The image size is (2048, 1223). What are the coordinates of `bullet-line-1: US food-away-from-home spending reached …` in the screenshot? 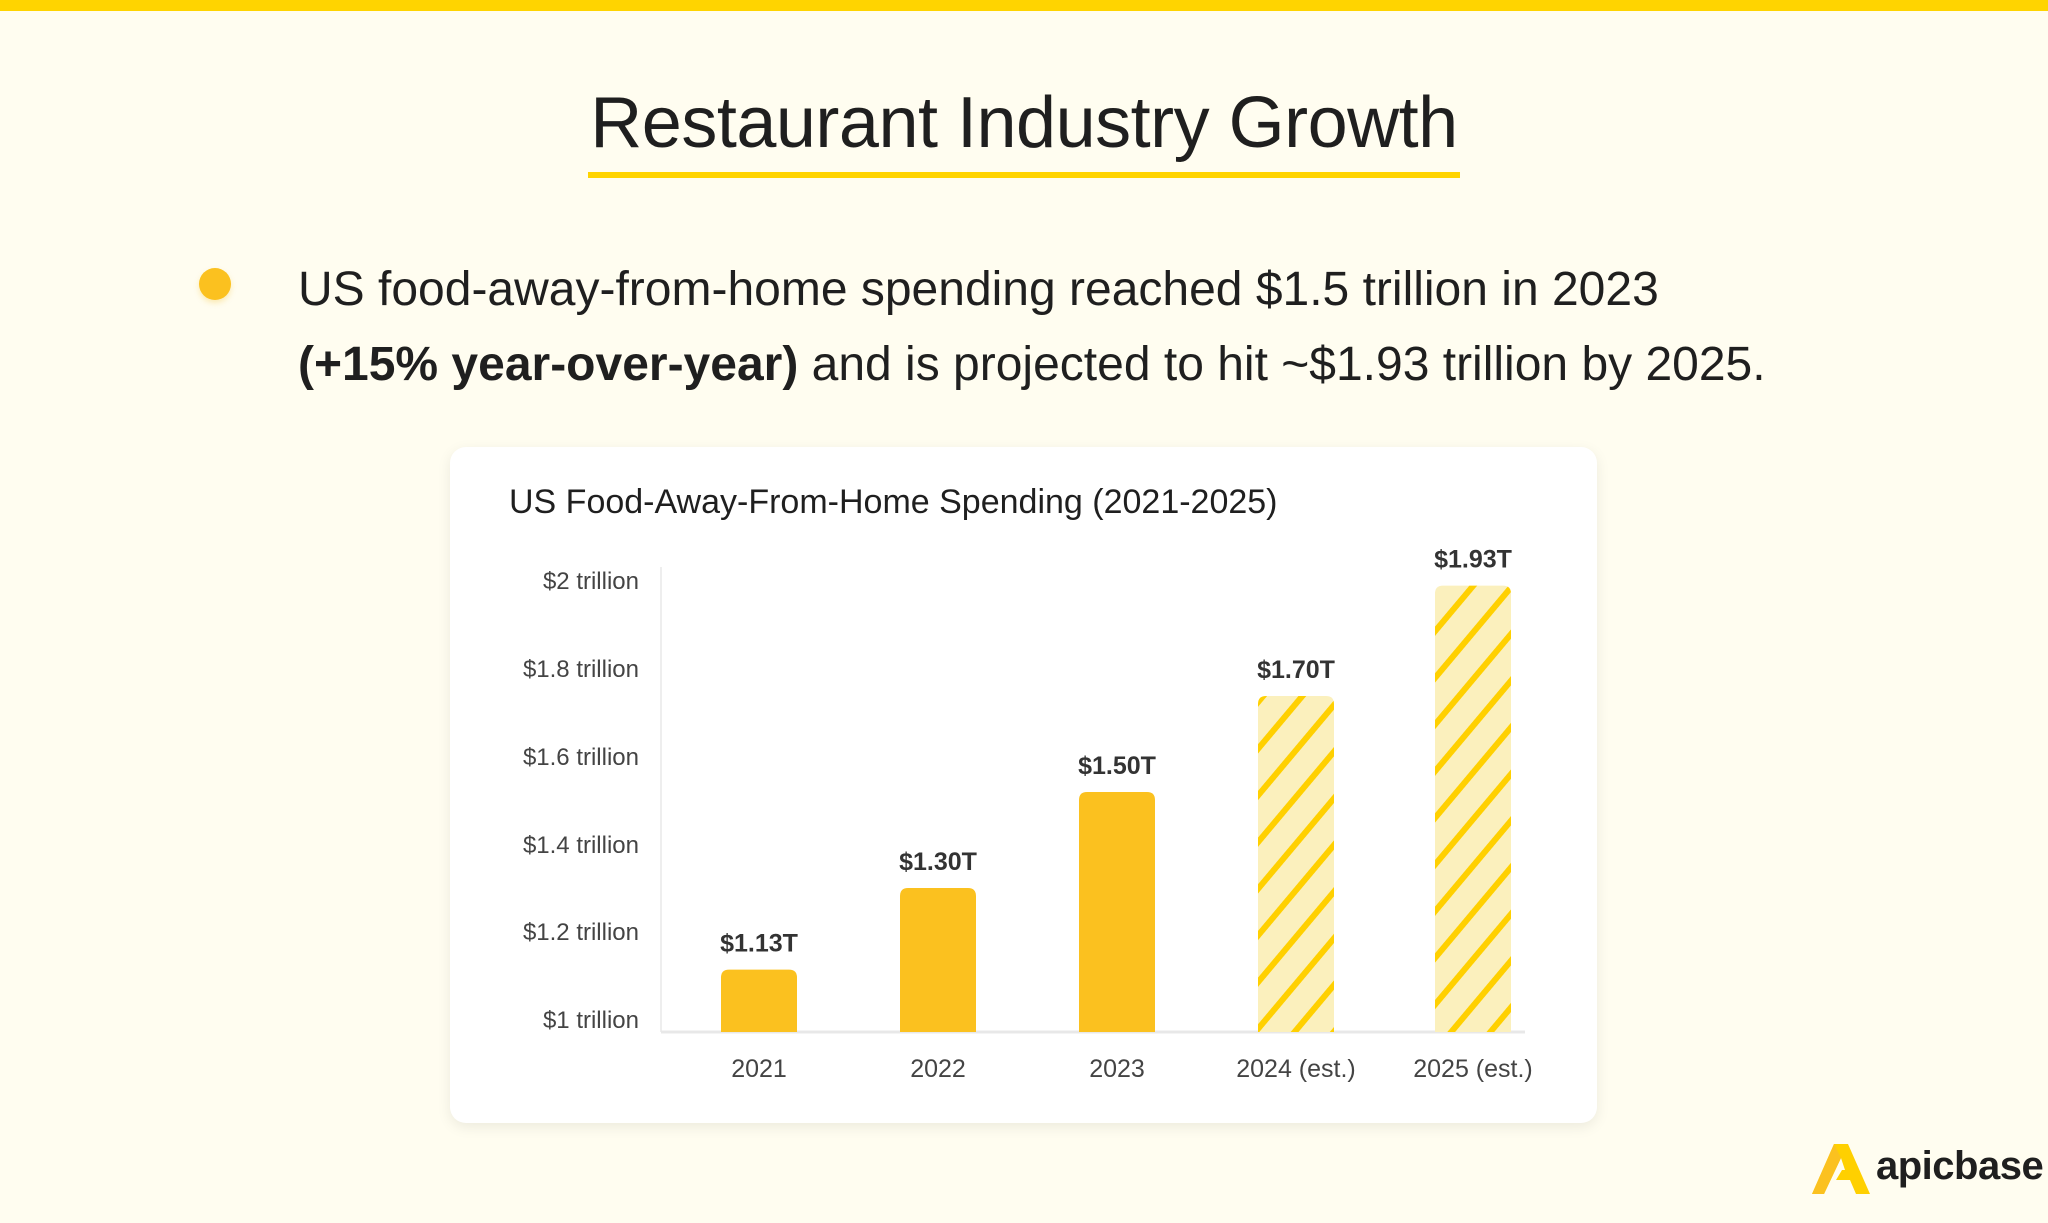 It's located at (978, 289).